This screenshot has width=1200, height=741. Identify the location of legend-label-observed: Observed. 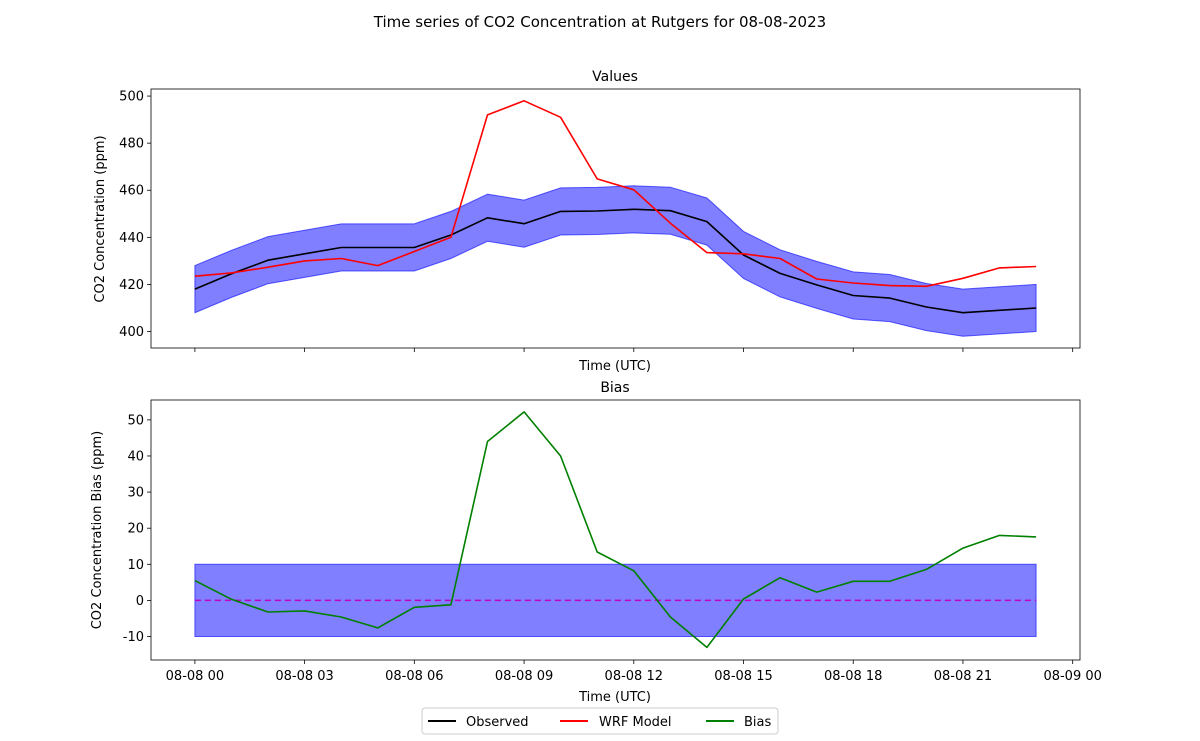
(497, 722).